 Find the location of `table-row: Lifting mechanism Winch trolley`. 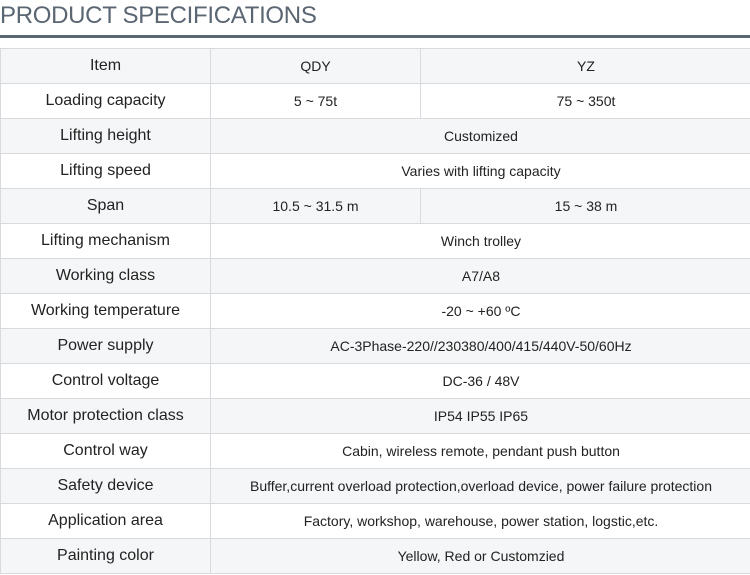

table-row: Lifting mechanism Winch trolley is located at coordinates (375, 241).